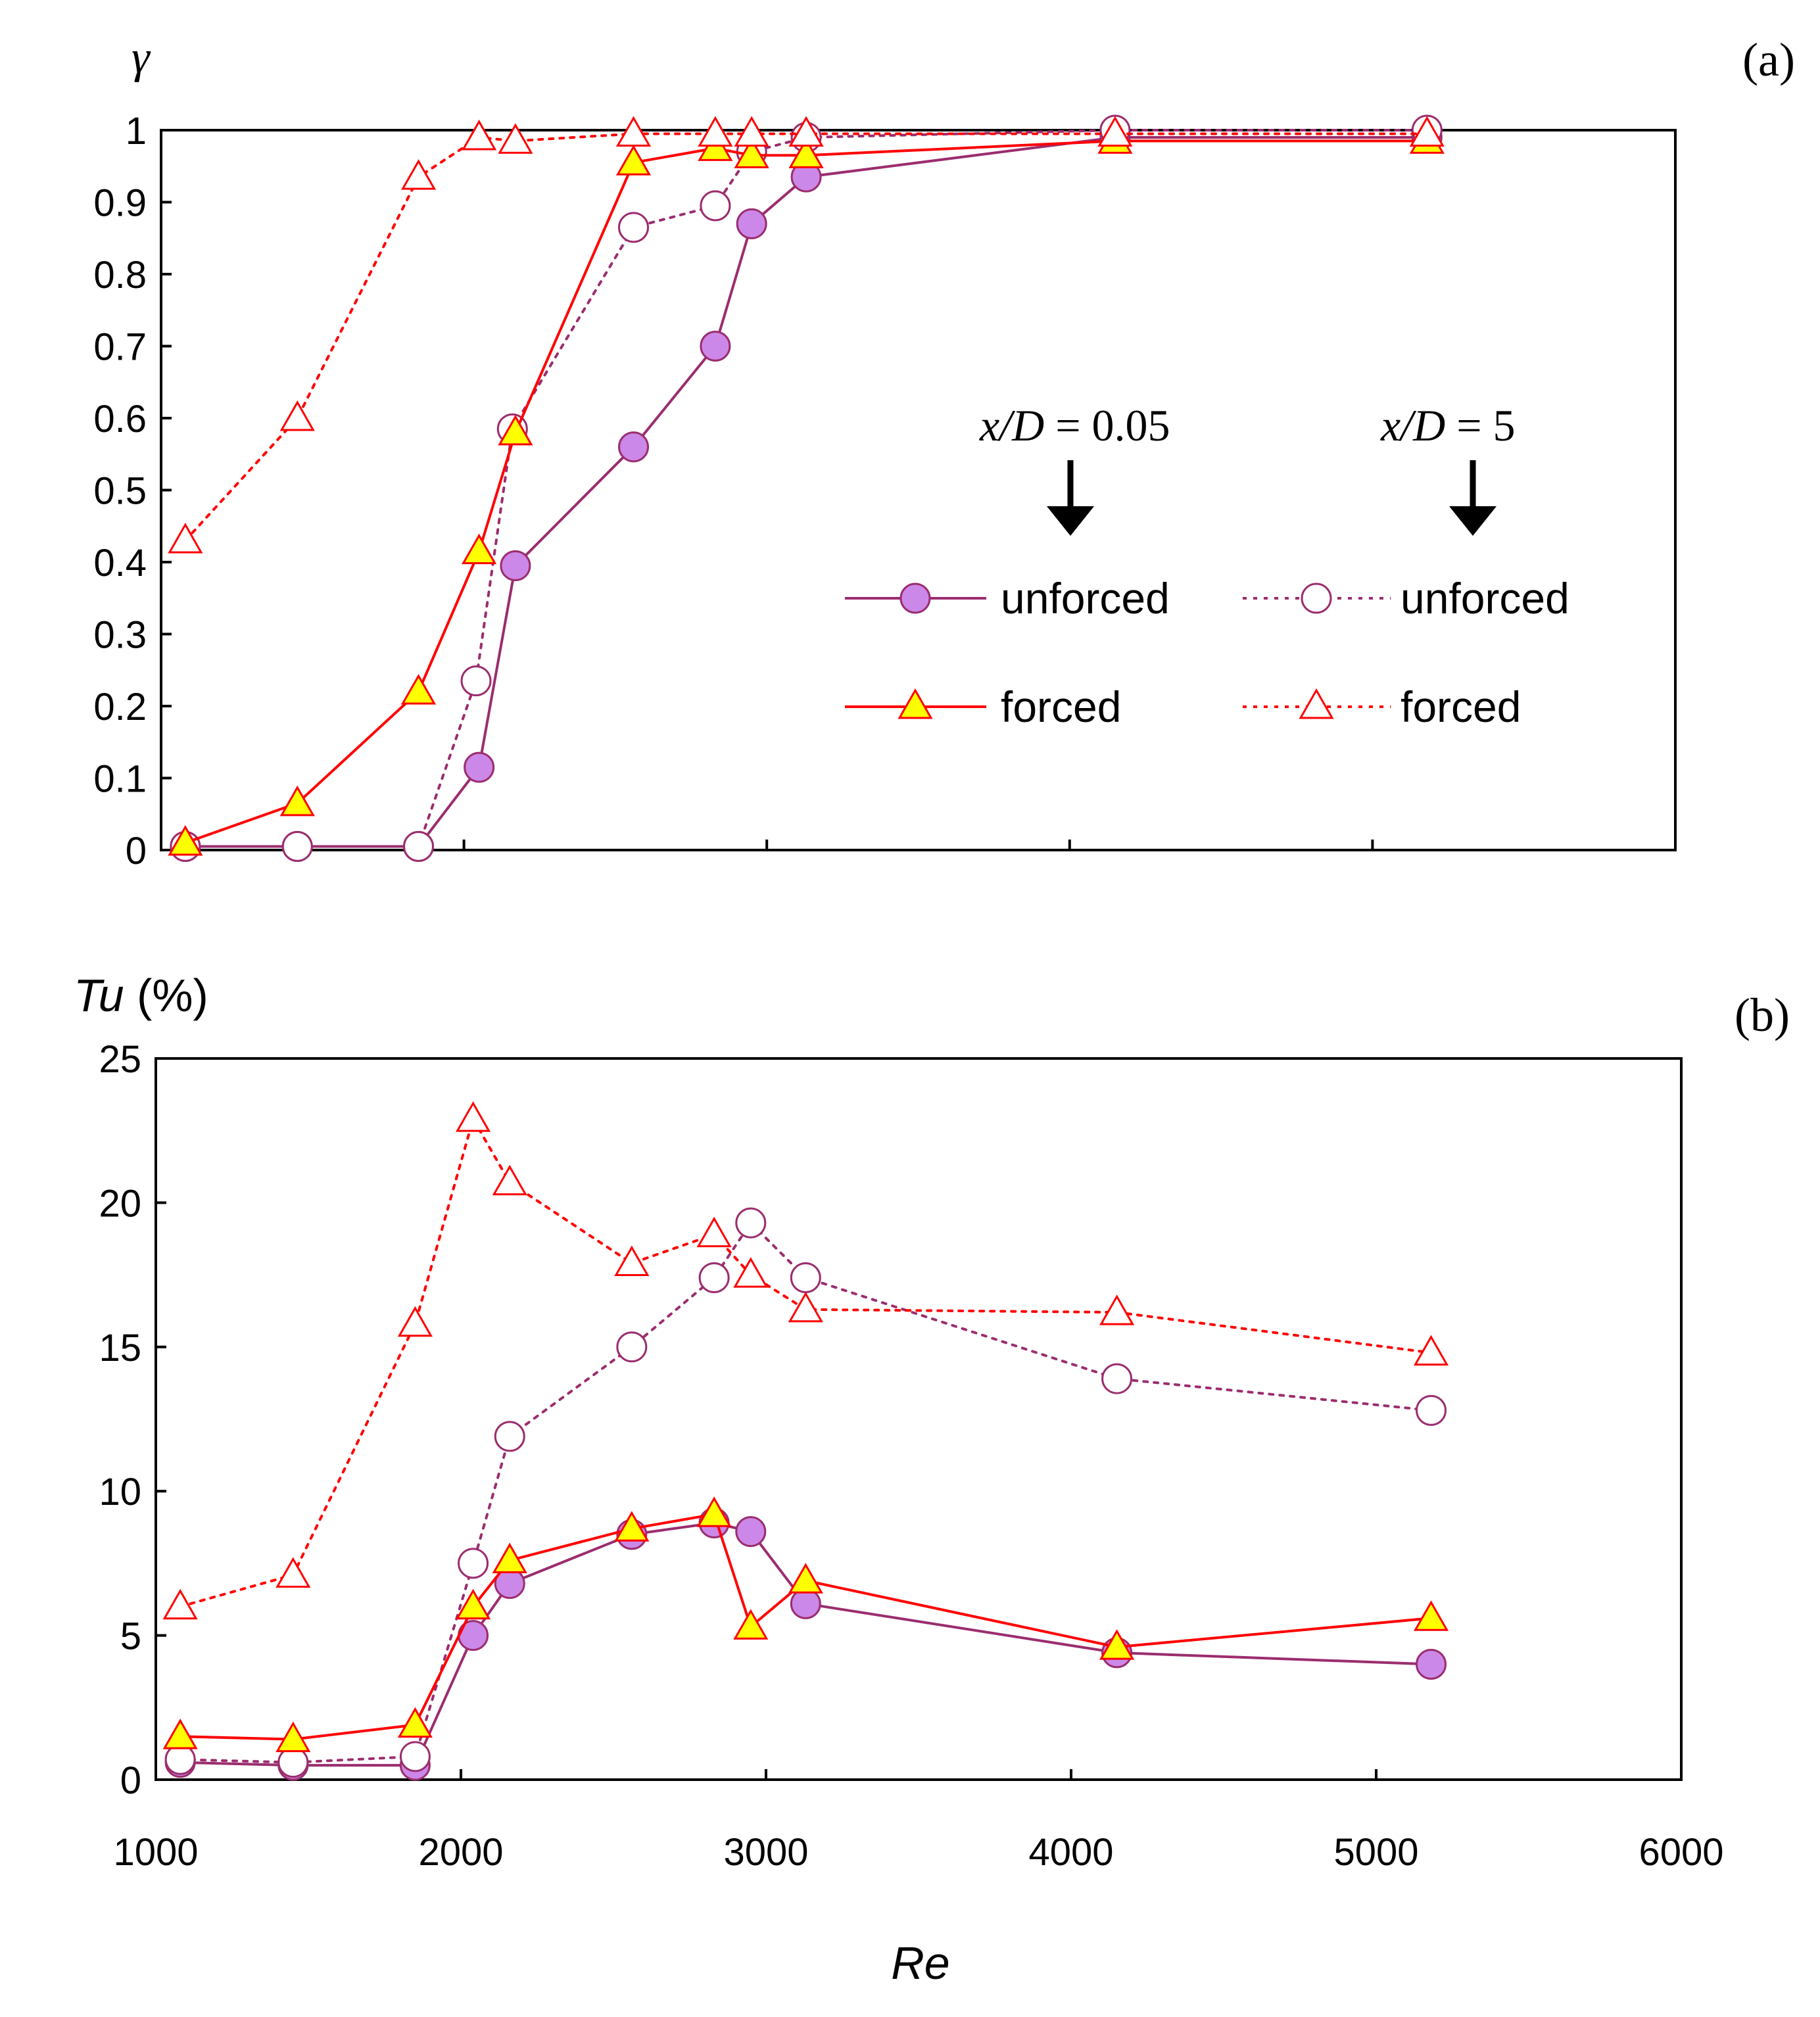 The width and height of the screenshot is (1820, 2017). I want to click on y-tick-label: 20, so click(120, 1203).